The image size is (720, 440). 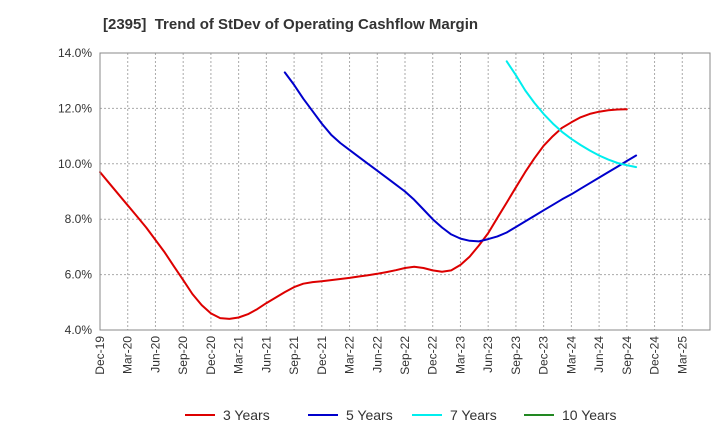 What do you see at coordinates (599, 354) in the screenshot?
I see `x-tick-label: Jun-24` at bounding box center [599, 354].